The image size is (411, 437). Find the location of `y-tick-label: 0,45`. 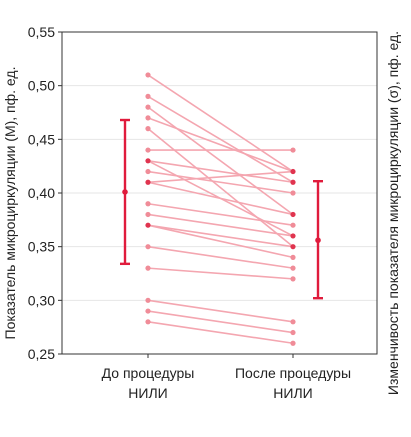

y-tick-label: 0,45 is located at coordinates (41, 139).